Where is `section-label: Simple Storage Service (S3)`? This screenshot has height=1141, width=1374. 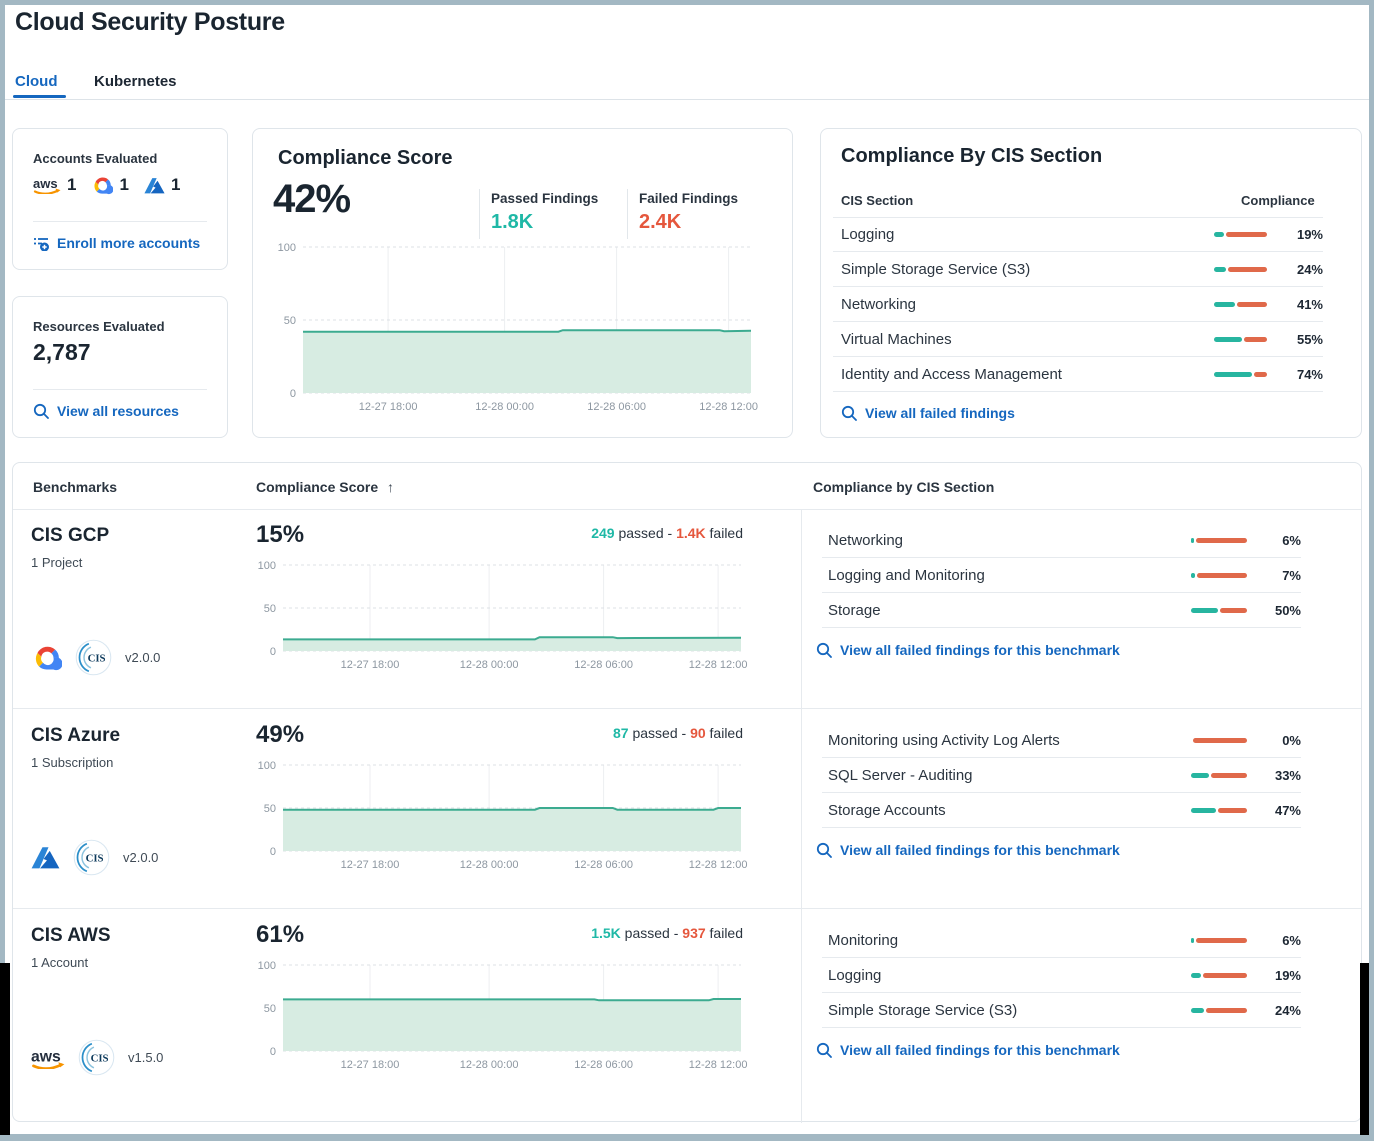 section-label: Simple Storage Service (S3) is located at coordinates (923, 1010).